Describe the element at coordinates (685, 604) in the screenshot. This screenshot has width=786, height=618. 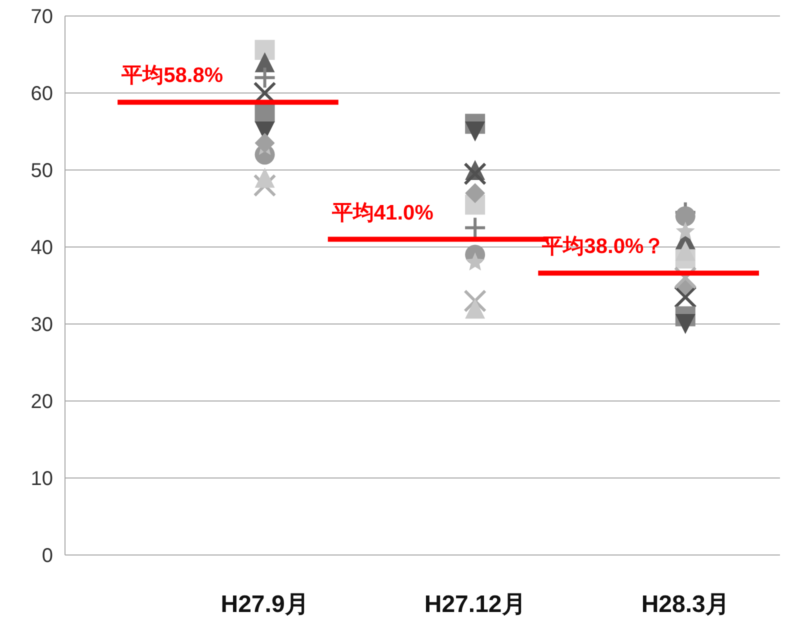
I see `x-tick-label: H28.3月` at that location.